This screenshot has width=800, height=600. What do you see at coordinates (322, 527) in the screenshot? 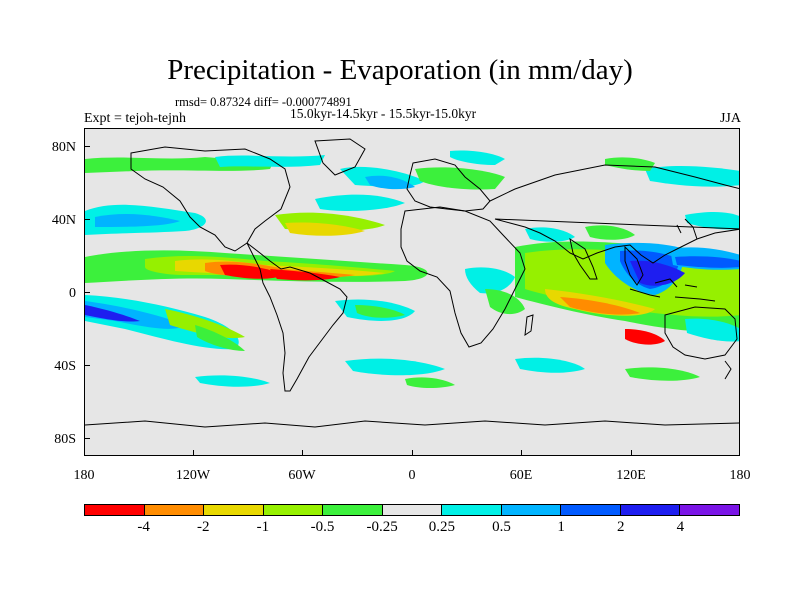
I see `colorbar-label: -0.5` at bounding box center [322, 527].